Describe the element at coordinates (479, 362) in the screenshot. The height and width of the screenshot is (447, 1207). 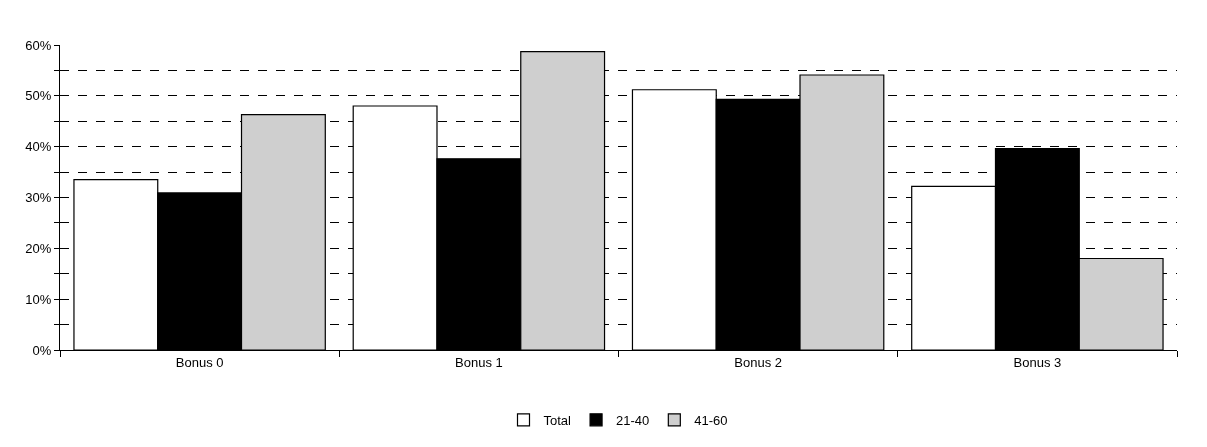
I see `x-tick-label: Bonus 1` at that location.